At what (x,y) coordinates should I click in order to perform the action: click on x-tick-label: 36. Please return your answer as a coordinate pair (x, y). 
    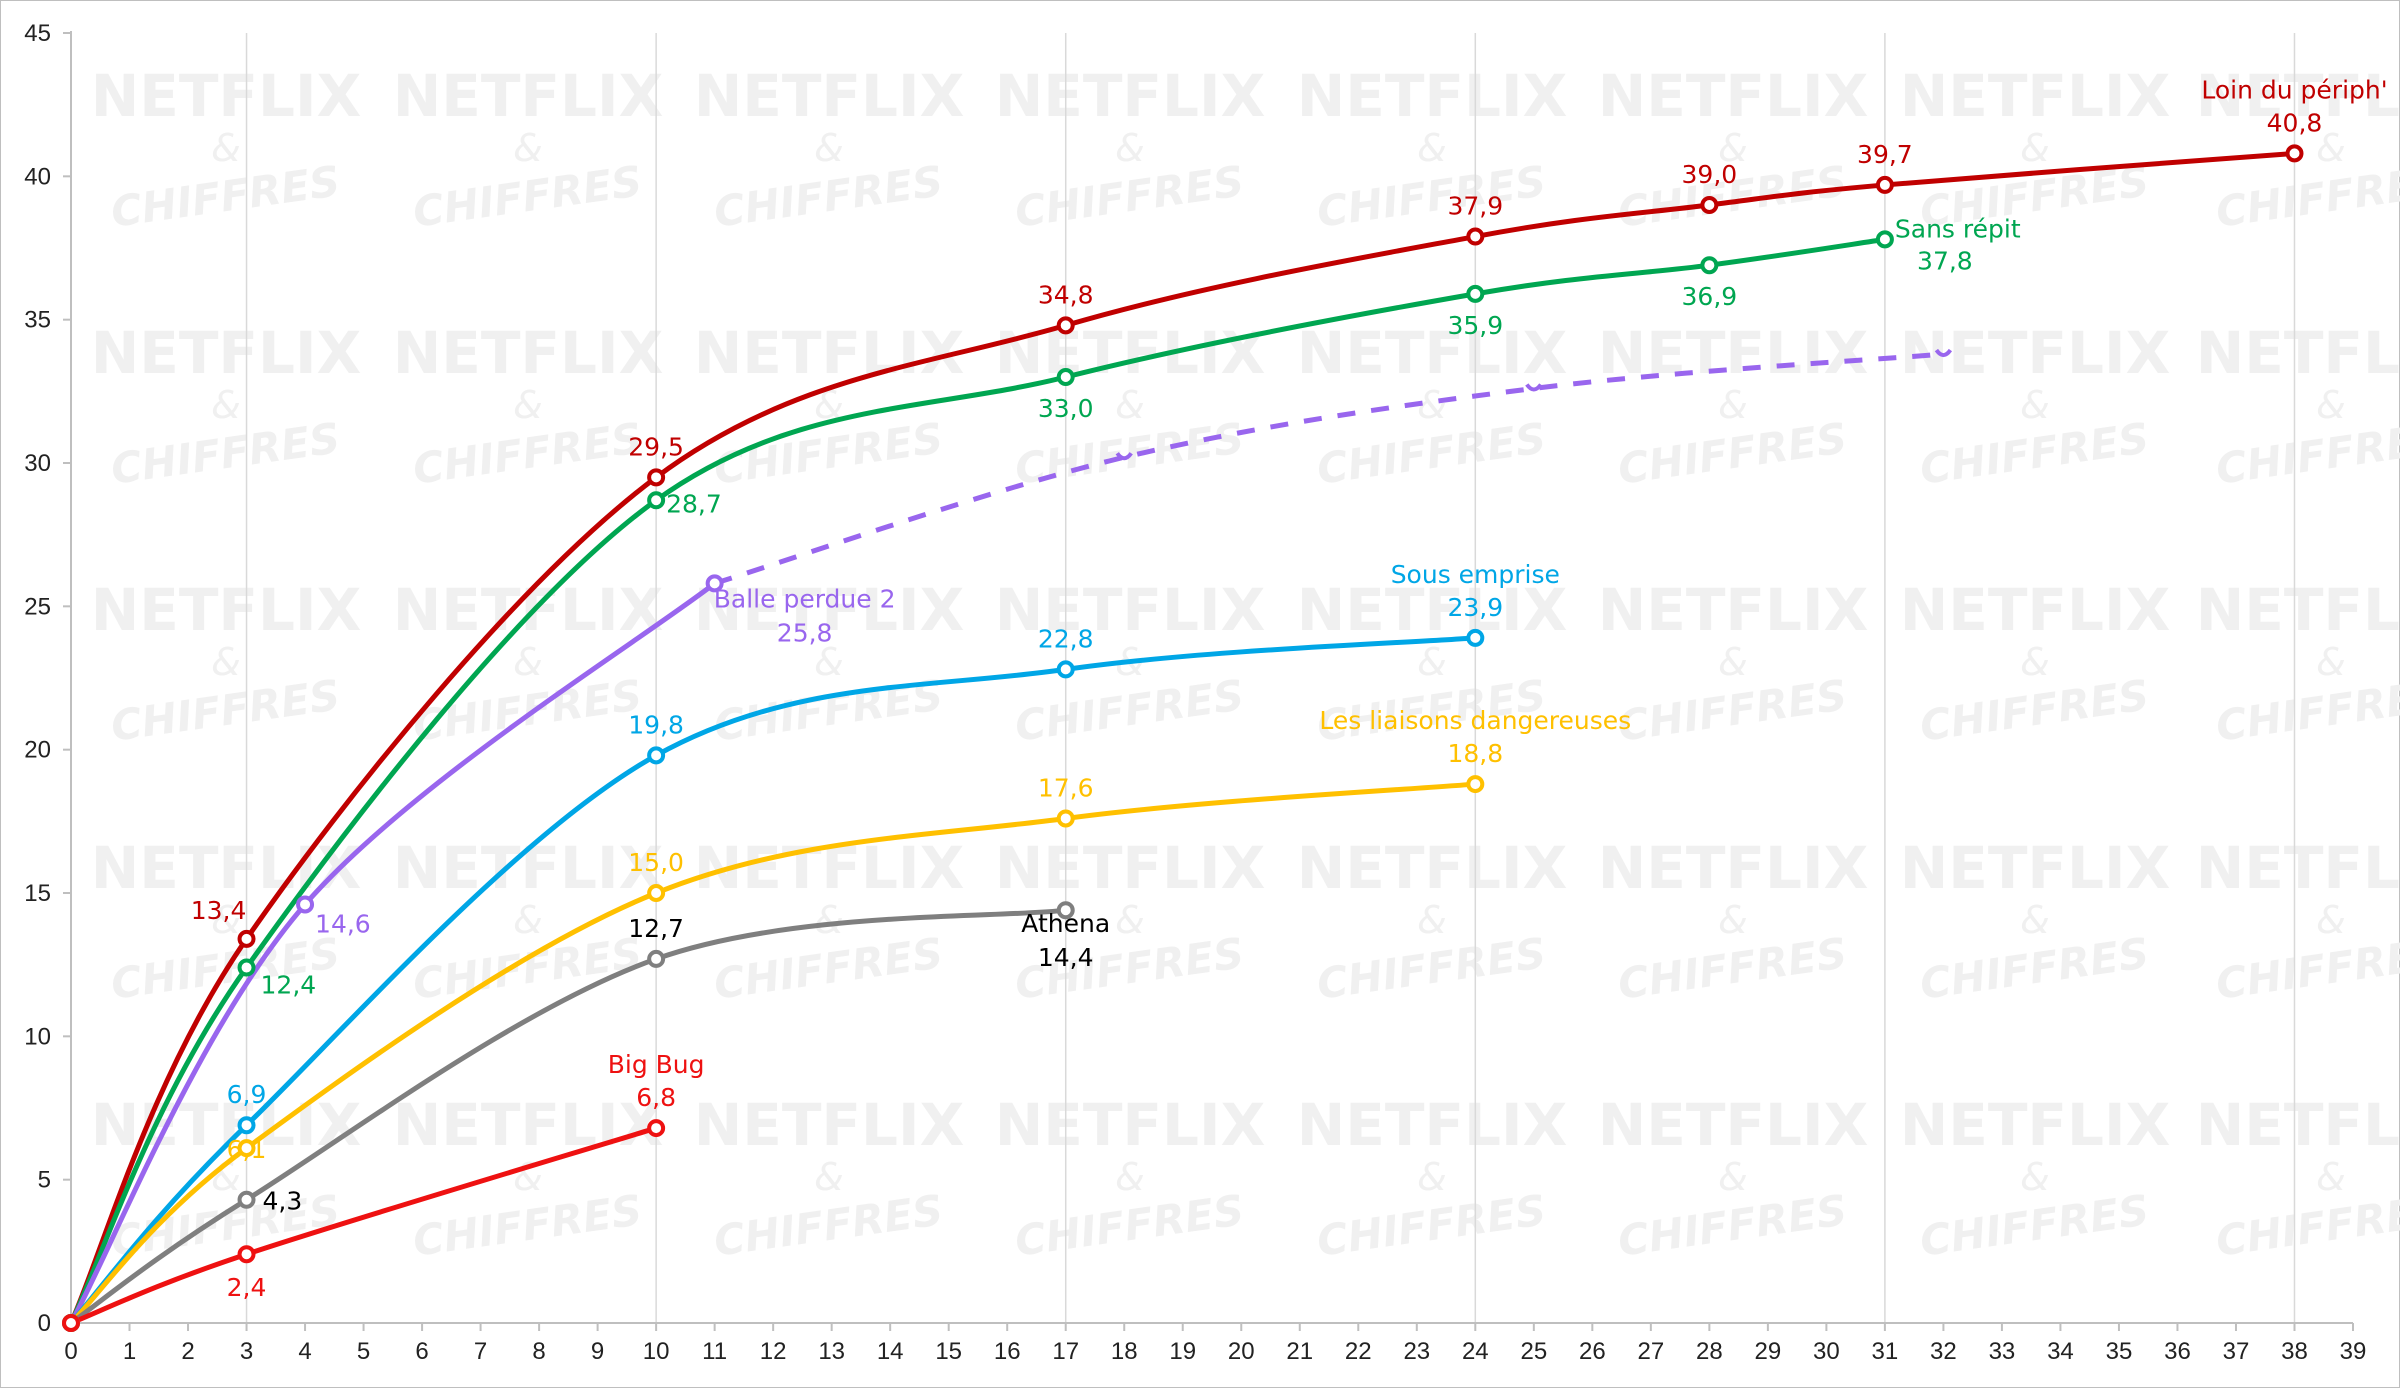
    Looking at the image, I should click on (2177, 1351).